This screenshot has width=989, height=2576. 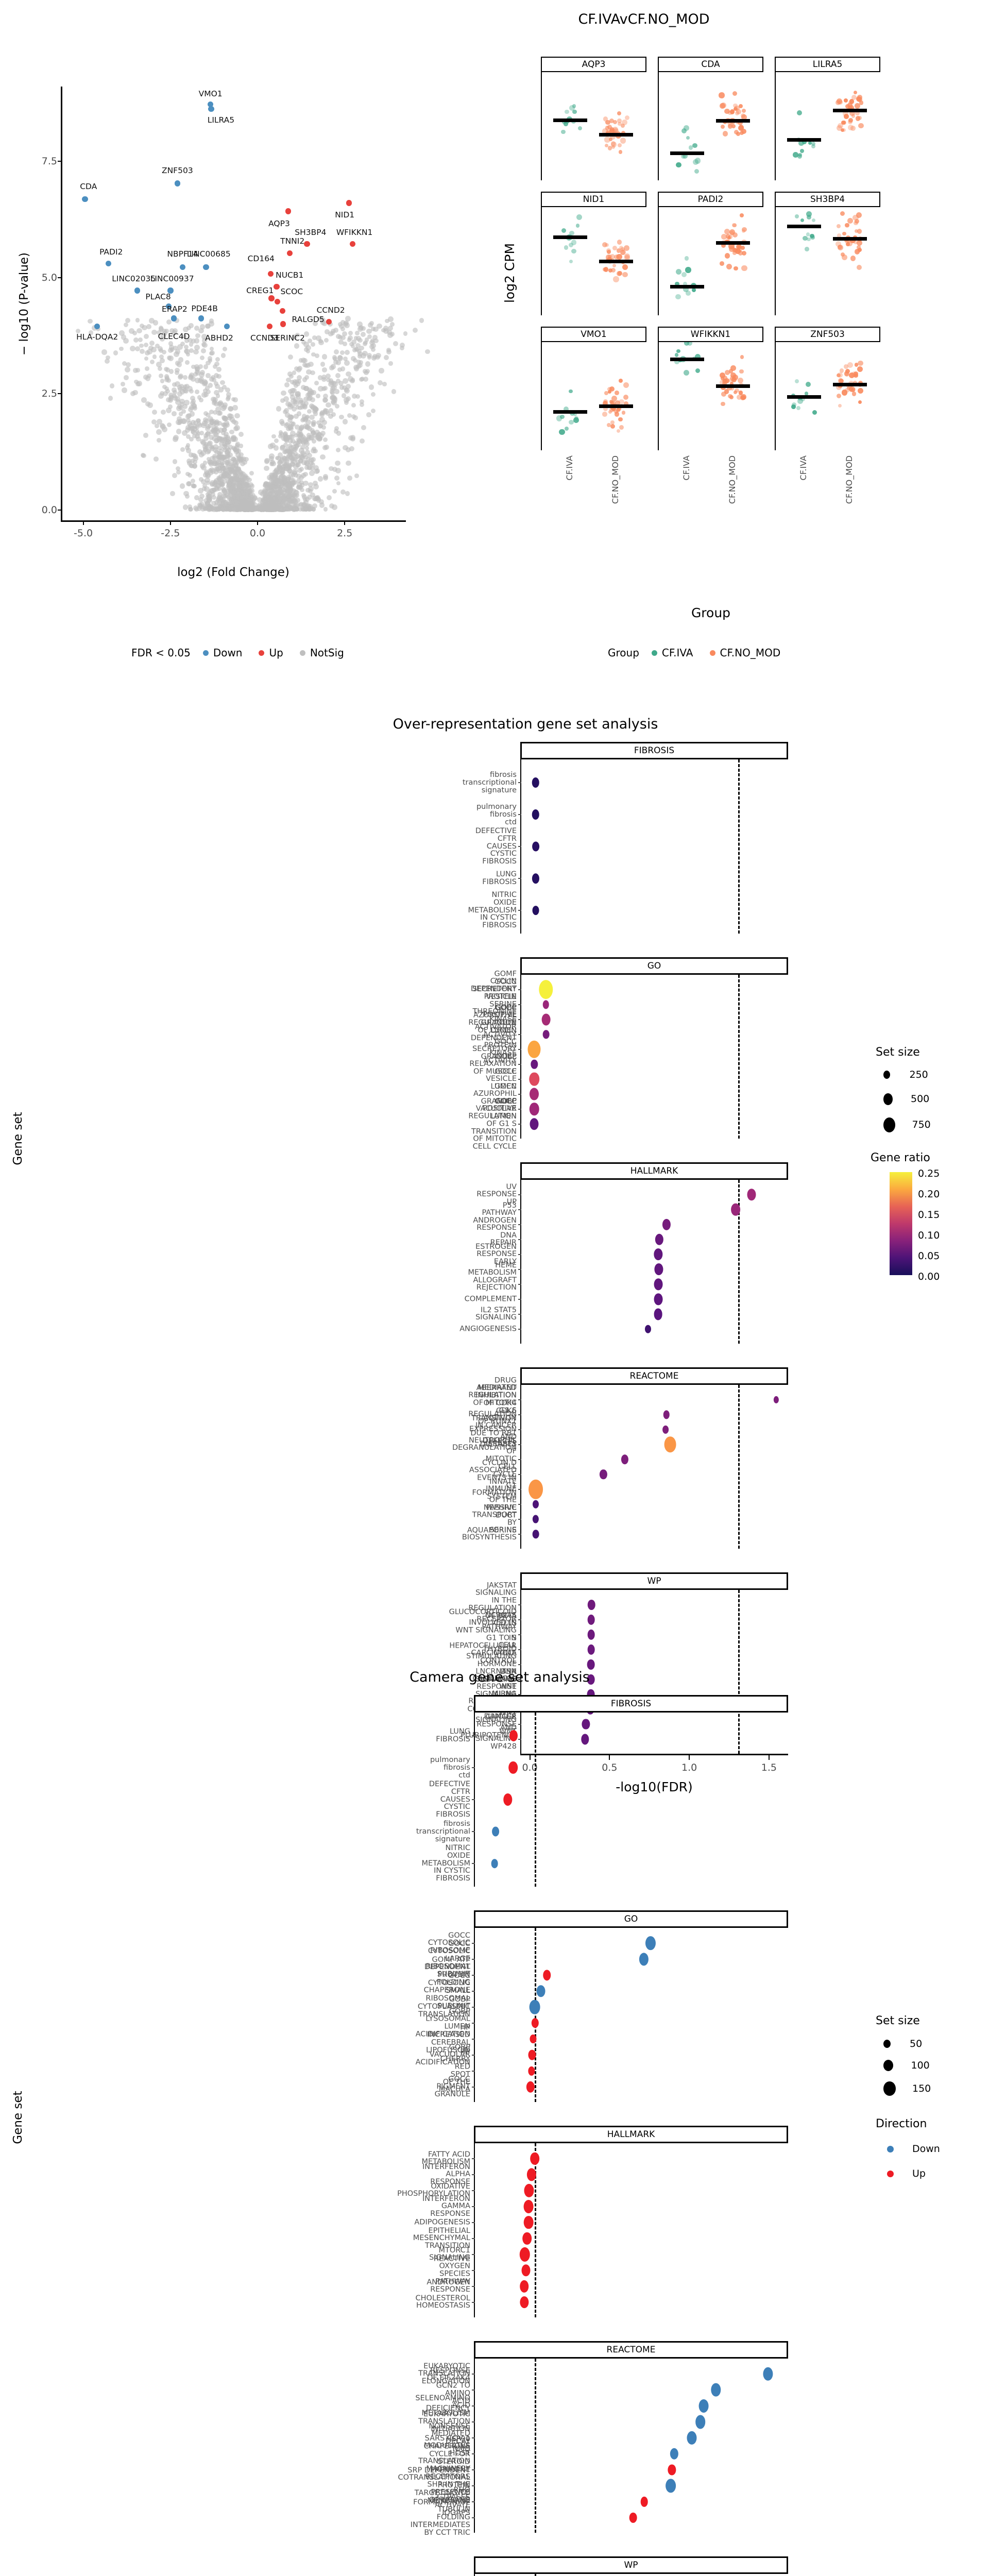 I want to click on volcano-point-linc00685, so click(x=206, y=267).